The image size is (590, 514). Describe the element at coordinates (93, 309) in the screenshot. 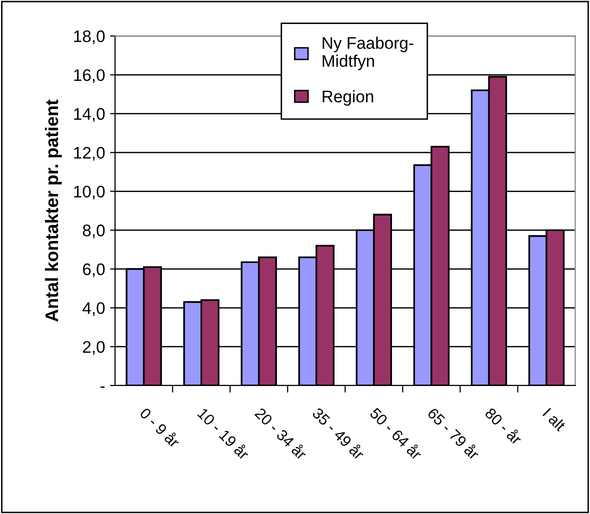

I see `y-tick-label: 4,0` at that location.